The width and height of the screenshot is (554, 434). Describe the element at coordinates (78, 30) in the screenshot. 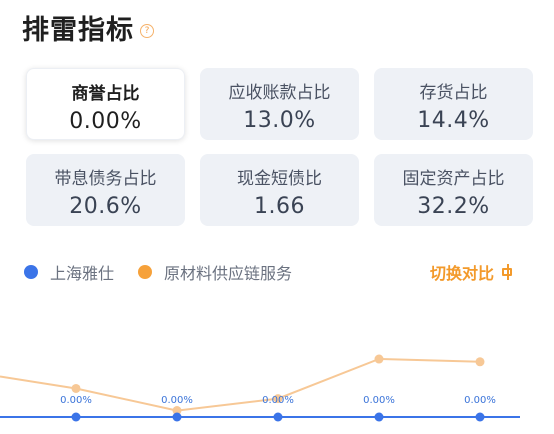

I see `page-title: 排雷指标` at that location.